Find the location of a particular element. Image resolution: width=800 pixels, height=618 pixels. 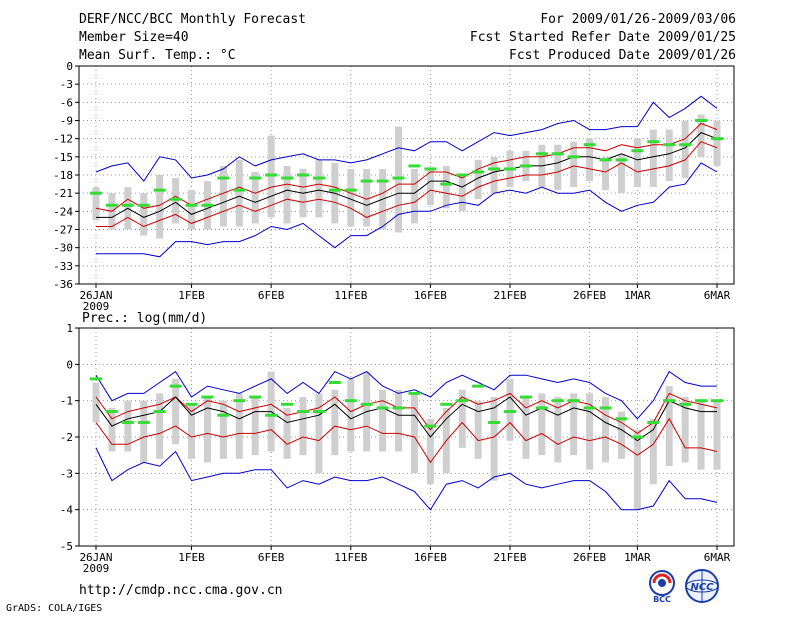

y-tick-label: -24 is located at coordinates (63, 211).